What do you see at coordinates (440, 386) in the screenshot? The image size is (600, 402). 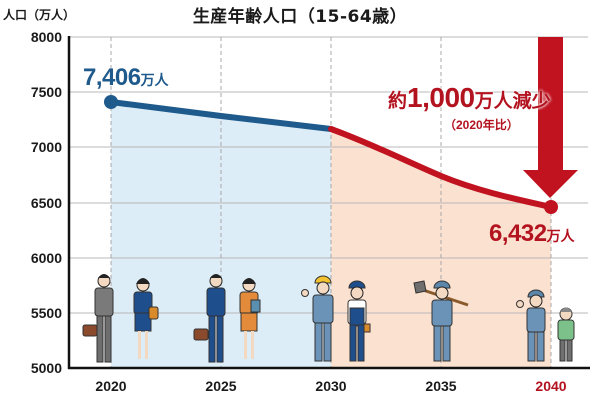 I see `svg-text: 2035` at bounding box center [440, 386].